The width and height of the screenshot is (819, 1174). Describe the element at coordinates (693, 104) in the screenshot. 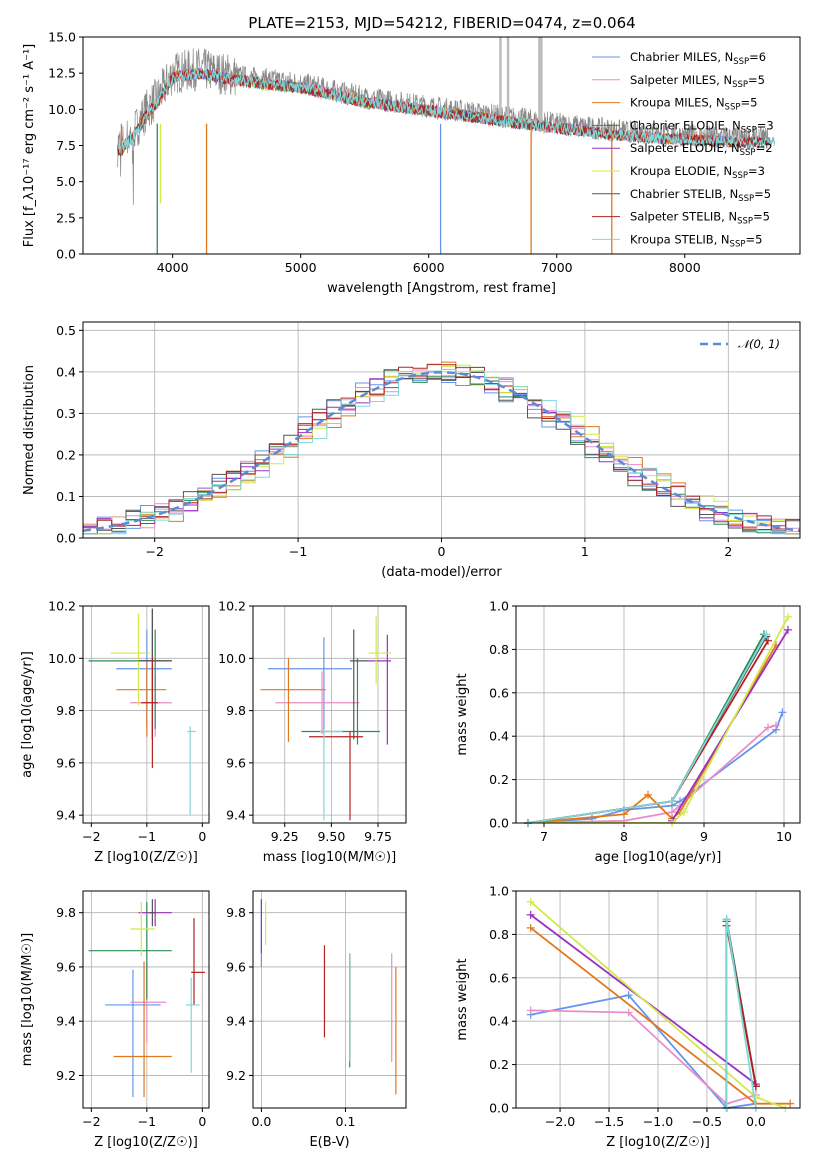

I see `legend-label-2: Kroupa MILES, NSSP=5` at that location.